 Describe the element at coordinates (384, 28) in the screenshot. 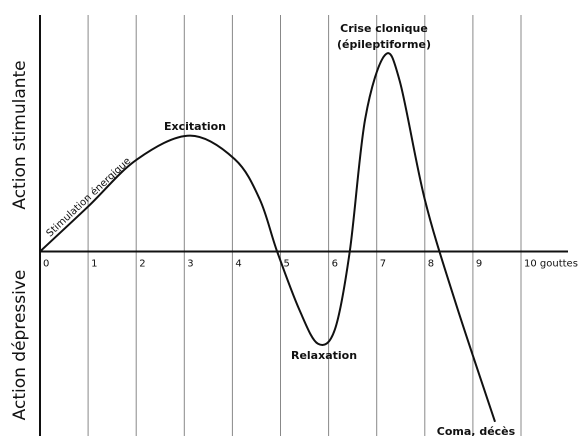

I see `annotation: Crise clonique` at that location.